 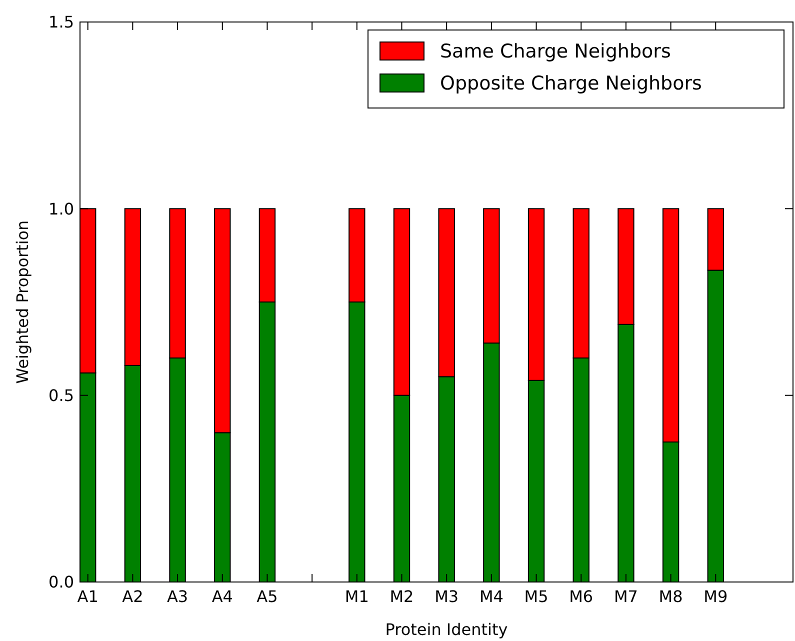 I want to click on x-tick-label: M6, so click(x=581, y=596).